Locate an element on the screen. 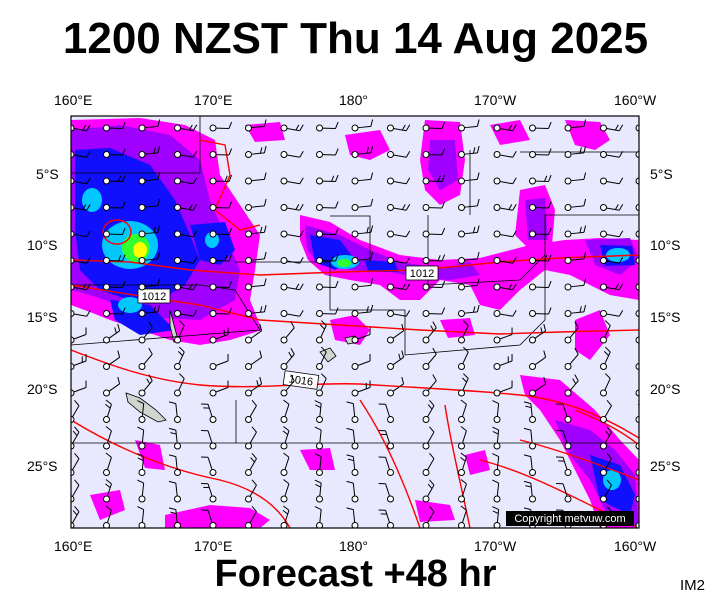 The height and width of the screenshot is (600, 711). lon-label-bottom-160e: 160°E is located at coordinates (73, 546).